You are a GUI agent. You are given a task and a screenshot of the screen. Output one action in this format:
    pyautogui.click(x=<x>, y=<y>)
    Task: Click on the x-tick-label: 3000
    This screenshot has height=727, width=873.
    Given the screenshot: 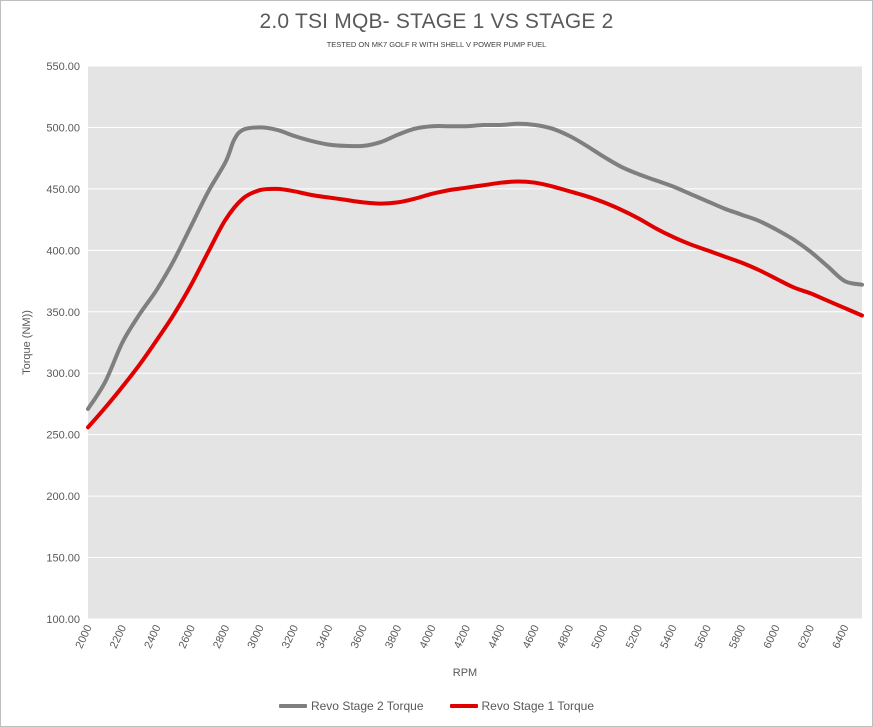 What is the action you would take?
    pyautogui.click(x=255, y=636)
    